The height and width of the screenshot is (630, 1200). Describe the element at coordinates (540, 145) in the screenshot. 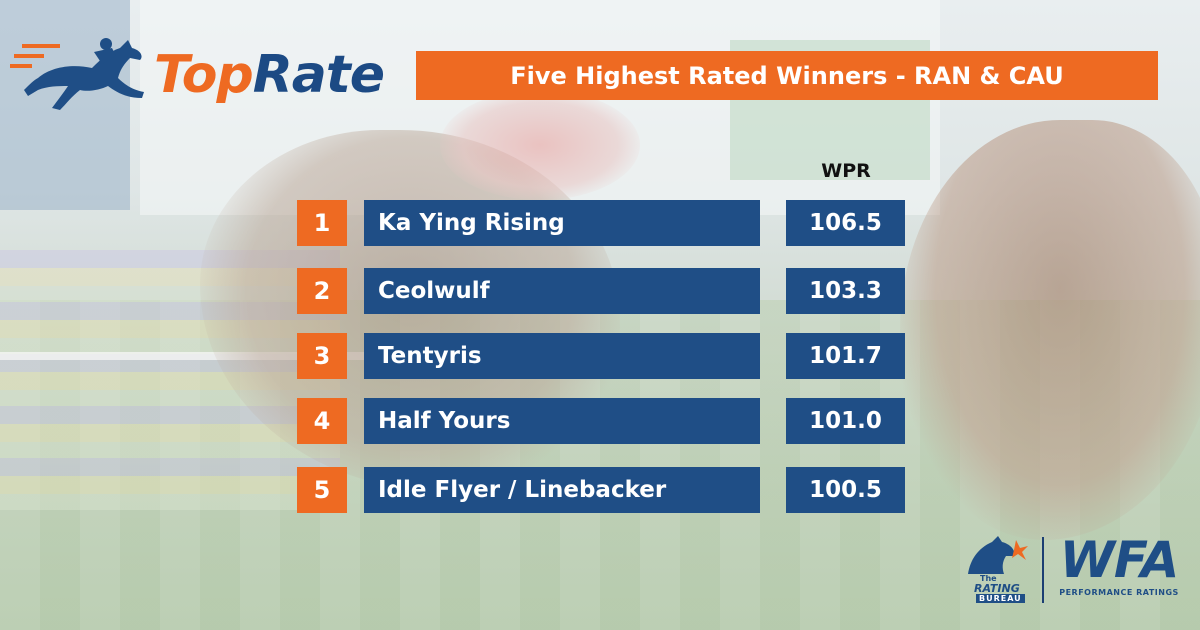

I see `background-jockey` at that location.